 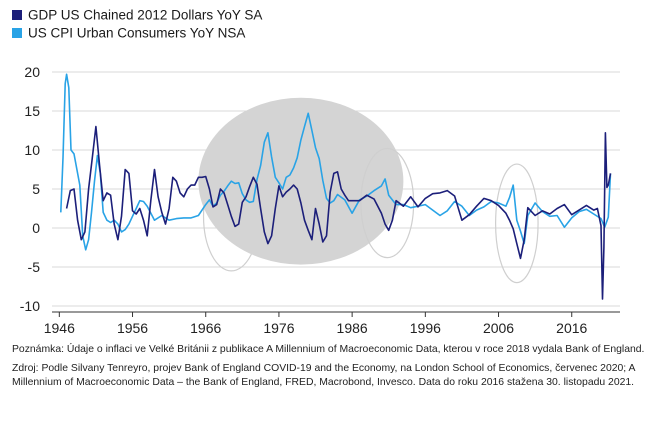 What do you see at coordinates (36, 228) in the screenshot?
I see `y-tick-label: 0` at bounding box center [36, 228].